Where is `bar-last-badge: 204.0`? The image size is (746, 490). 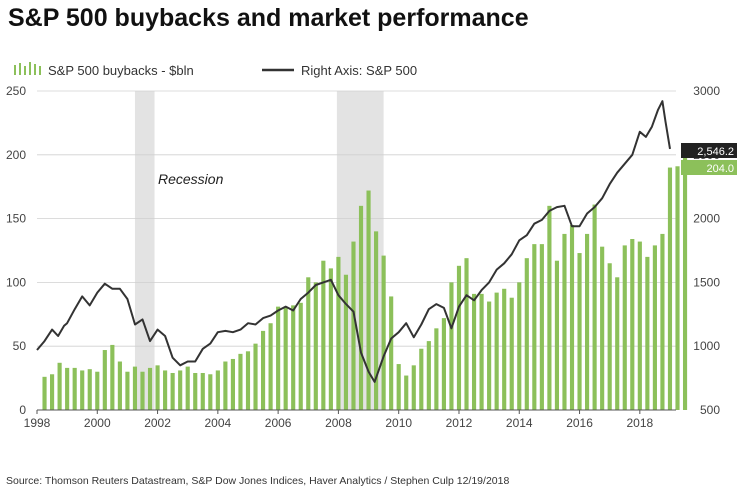 bar-last-badge: 204.0 is located at coordinates (709, 167).